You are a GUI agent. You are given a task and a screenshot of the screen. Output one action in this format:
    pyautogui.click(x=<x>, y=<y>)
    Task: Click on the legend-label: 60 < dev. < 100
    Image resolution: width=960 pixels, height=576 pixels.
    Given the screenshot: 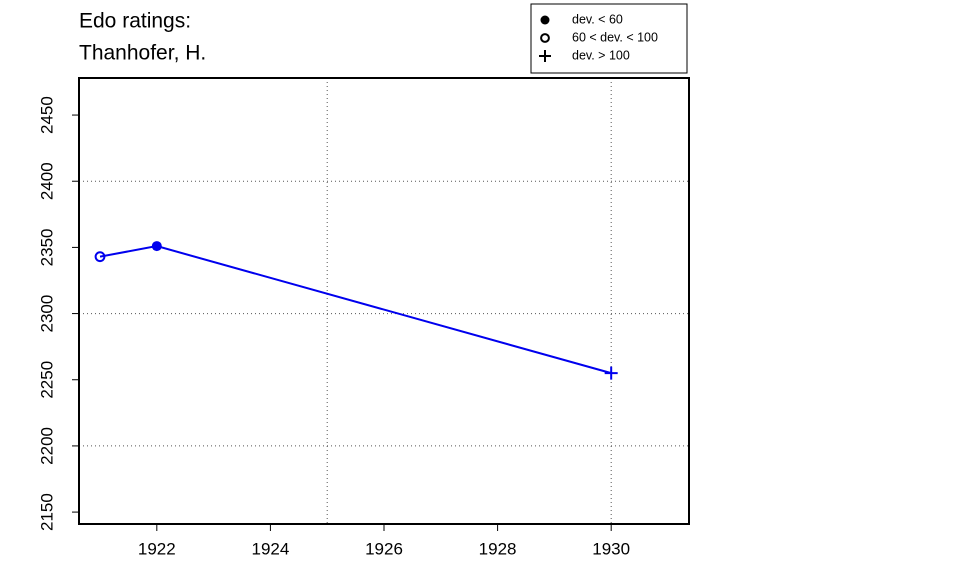 What is the action you would take?
    pyautogui.click(x=615, y=37)
    